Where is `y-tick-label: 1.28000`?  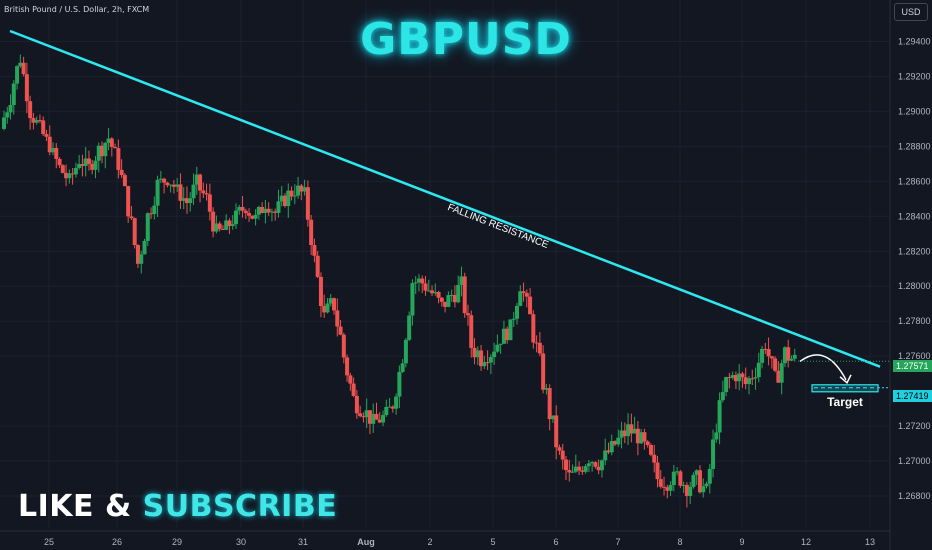 y-tick-label: 1.28000 is located at coordinates (914, 286).